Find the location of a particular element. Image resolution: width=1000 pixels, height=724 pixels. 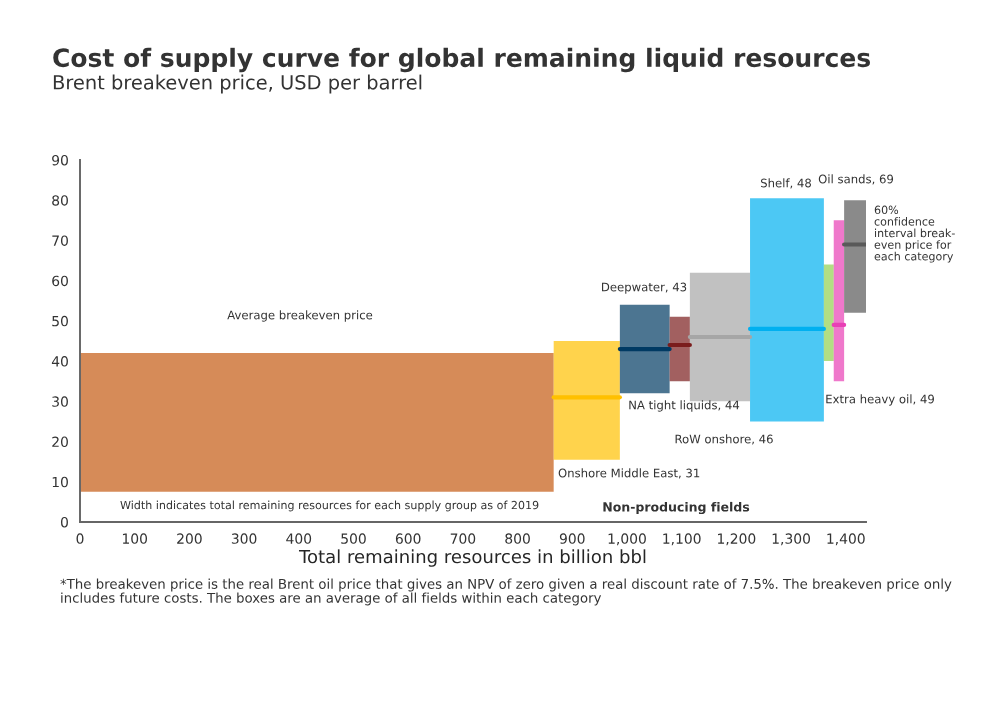

chart-subtitle: Brent breakeven price, USD per barrel is located at coordinates (237, 84).